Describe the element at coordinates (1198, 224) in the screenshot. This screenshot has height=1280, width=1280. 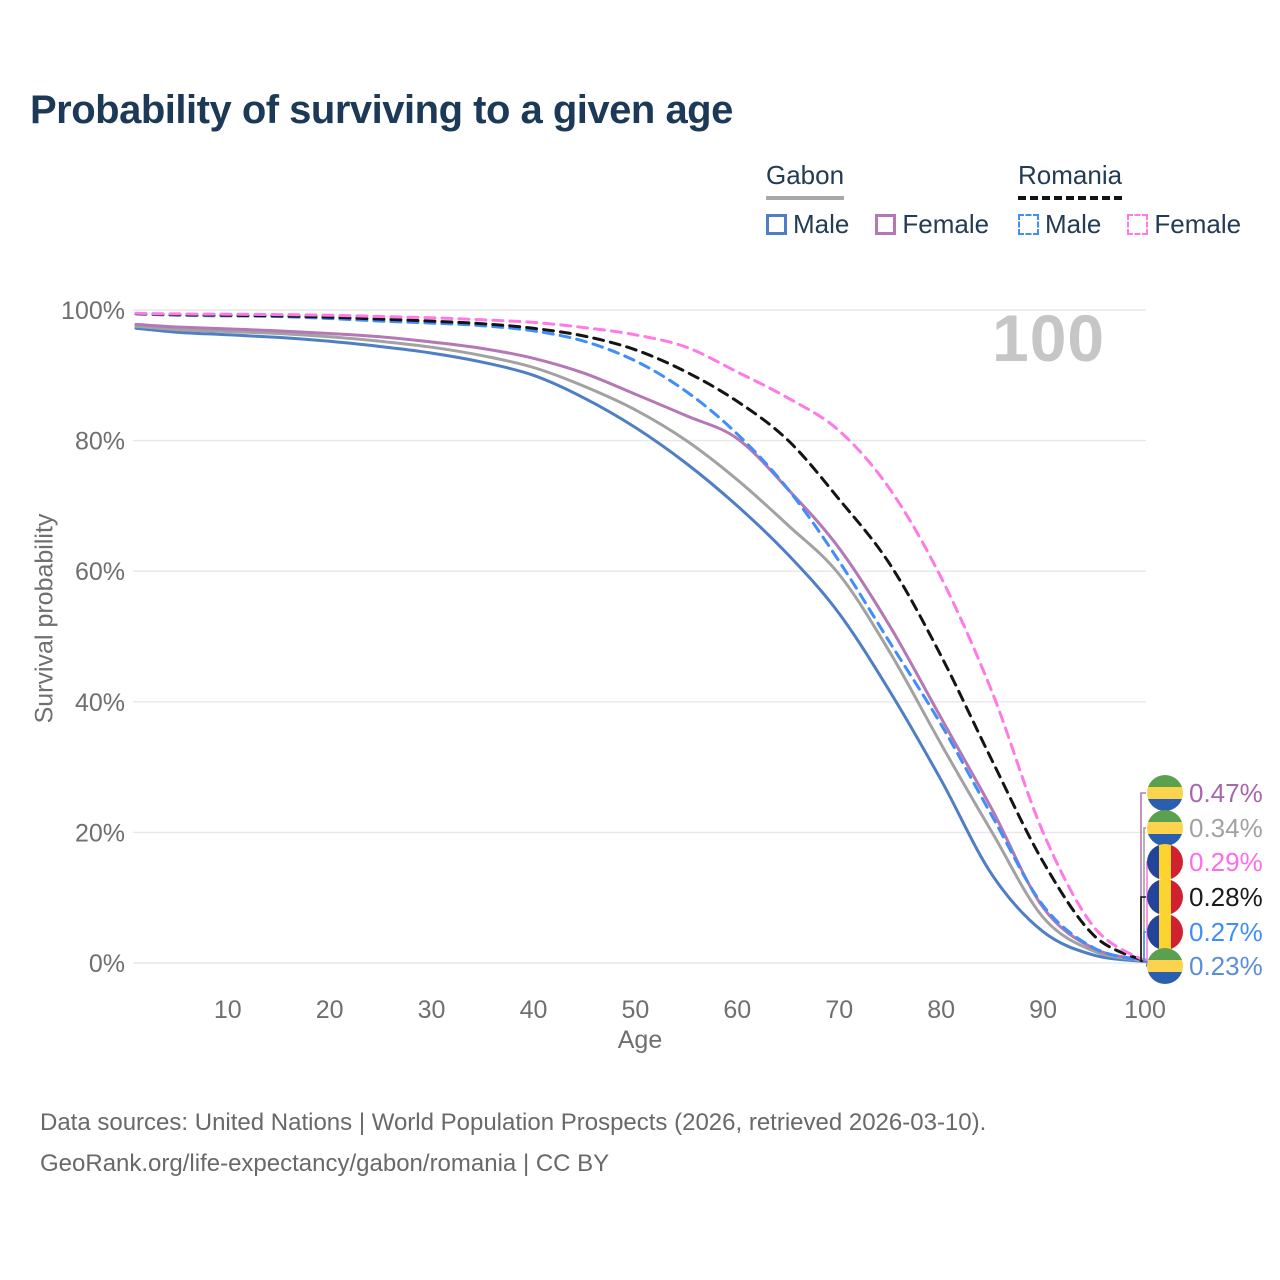
I see `legend-label-romania-female: Female` at that location.